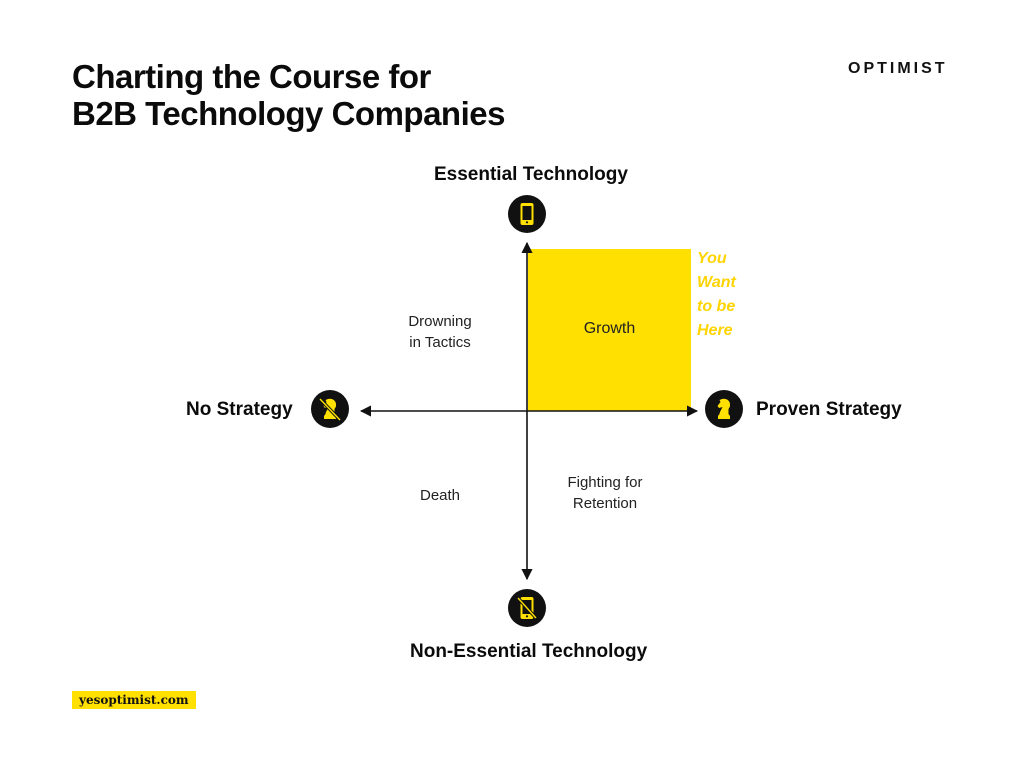 The width and height of the screenshot is (1024, 766). Describe the element at coordinates (529, 651) in the screenshot. I see `axis-label-bottom: Non-Essential Technology` at that location.